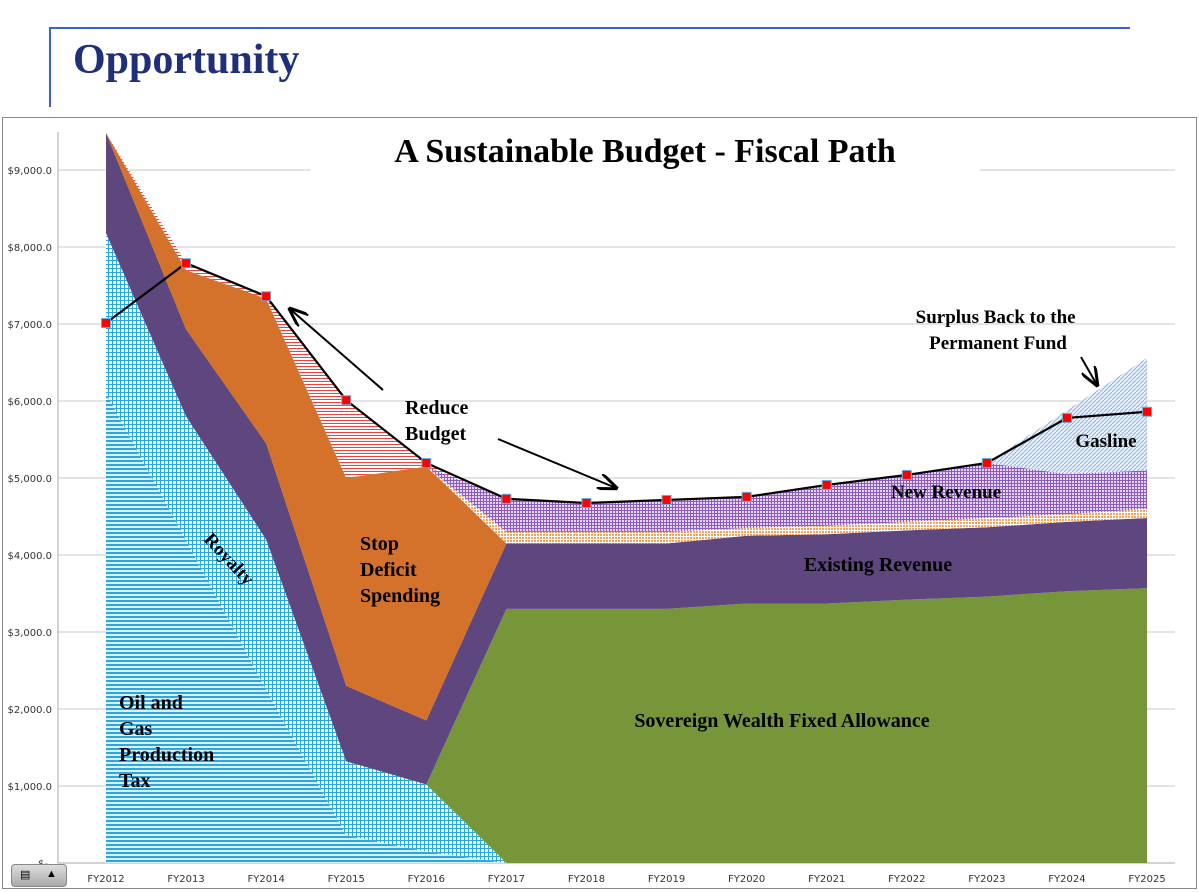  What do you see at coordinates (439, 421) in the screenshot?
I see `annotation-reduce-budget: Reduce Budget` at bounding box center [439, 421].